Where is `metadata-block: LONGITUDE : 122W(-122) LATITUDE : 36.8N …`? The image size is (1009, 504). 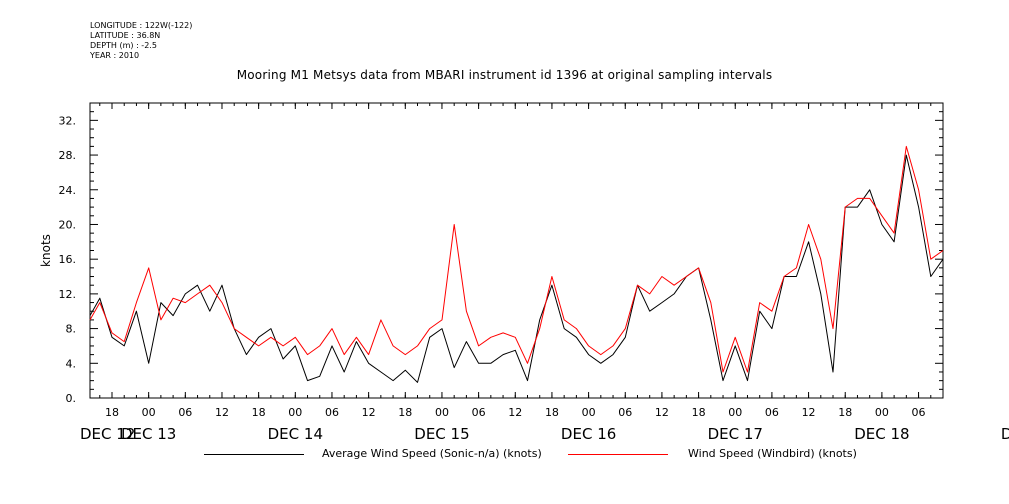
metadata-block: LONGITUDE : 122W(-122) LATITUDE : 36.8N … is located at coordinates (141, 41).